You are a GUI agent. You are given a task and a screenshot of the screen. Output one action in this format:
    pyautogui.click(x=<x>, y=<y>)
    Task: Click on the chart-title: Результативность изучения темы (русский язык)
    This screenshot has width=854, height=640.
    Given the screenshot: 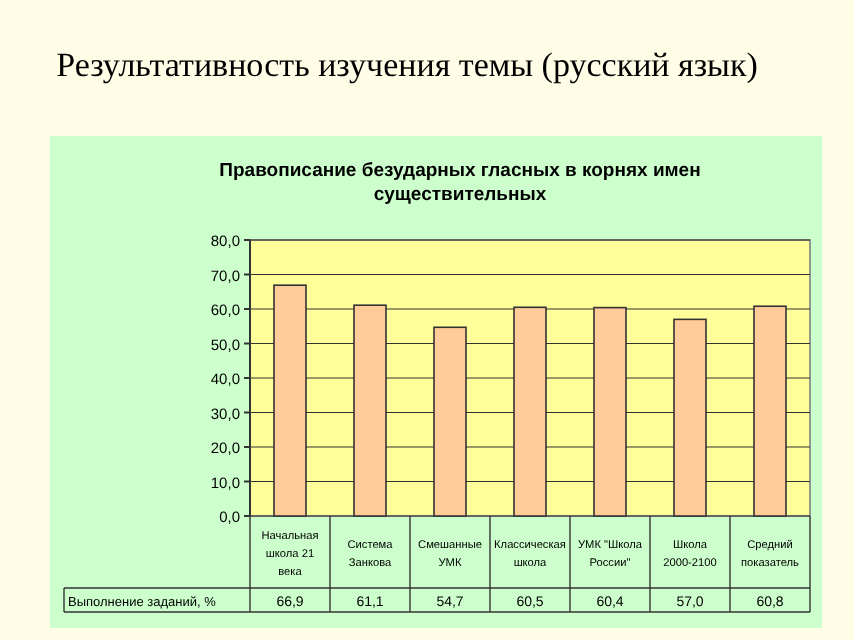 What is the action you would take?
    pyautogui.click(x=407, y=65)
    